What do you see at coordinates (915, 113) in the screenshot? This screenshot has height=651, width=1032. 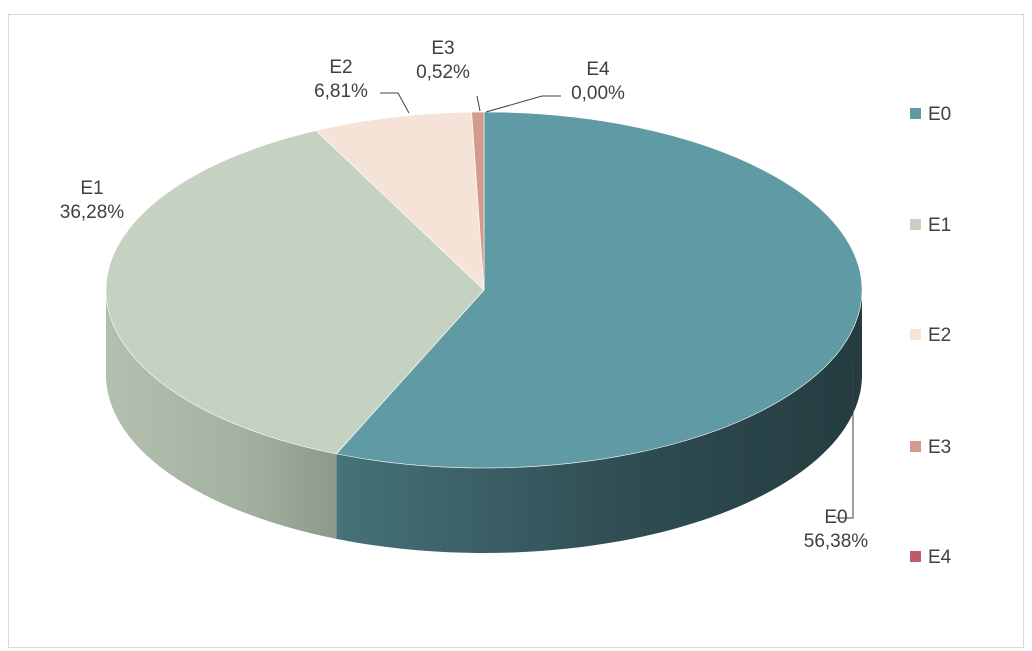 I see `legend-swatch-e0` at bounding box center [915, 113].